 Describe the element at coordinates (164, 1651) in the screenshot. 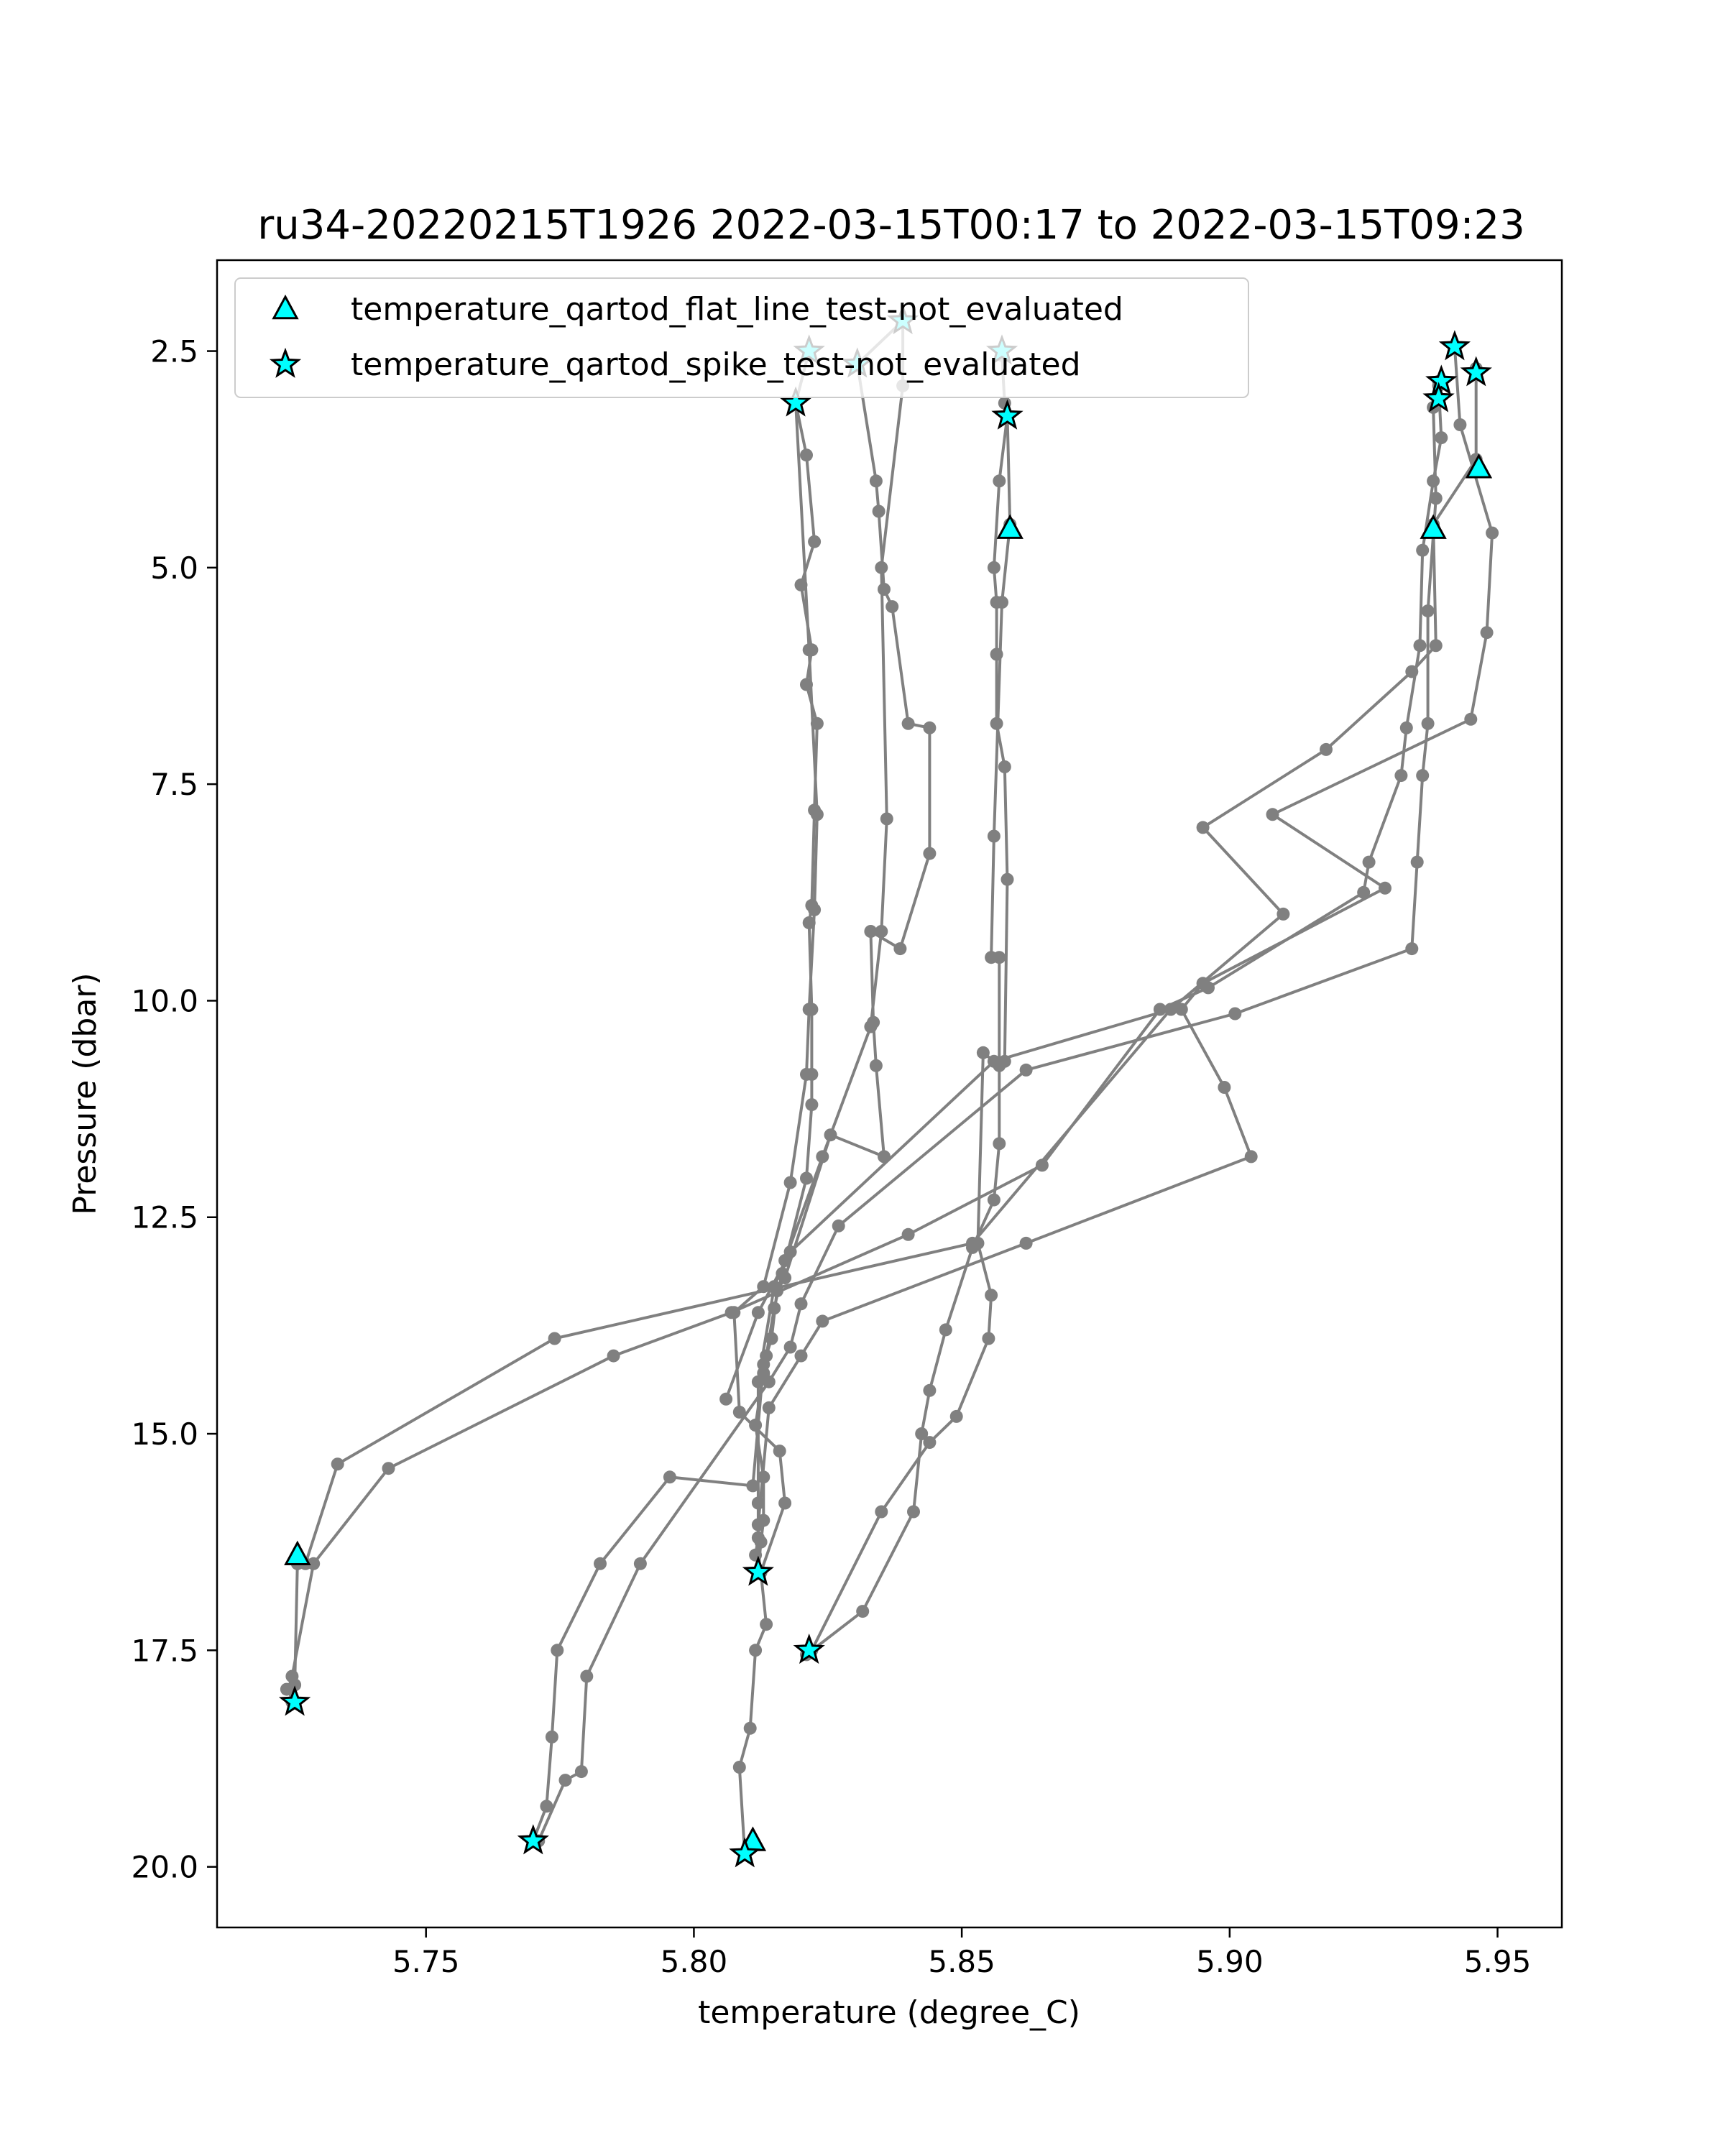

I see `y-tick-label: 17.5` at that location.